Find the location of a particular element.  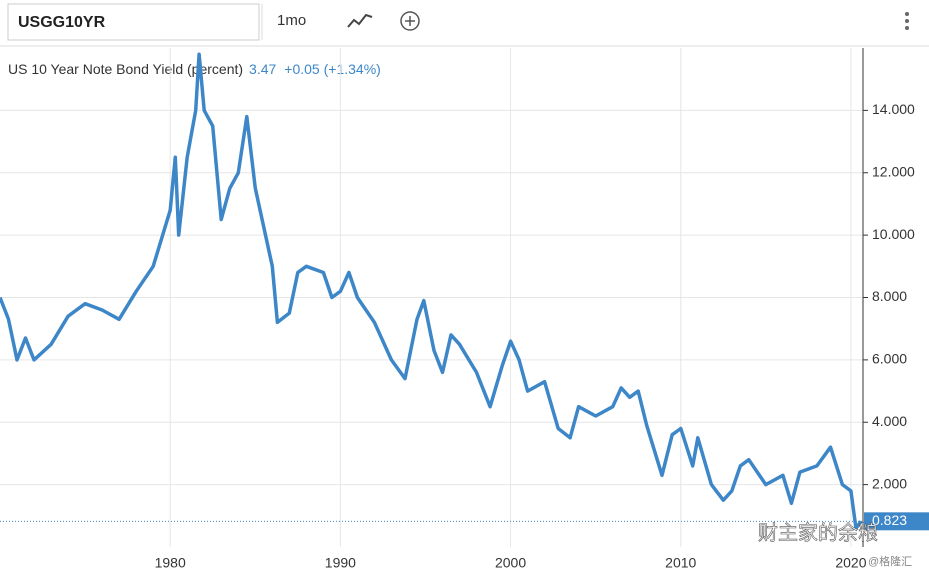

ticker: USGG10YR is located at coordinates (62, 22).